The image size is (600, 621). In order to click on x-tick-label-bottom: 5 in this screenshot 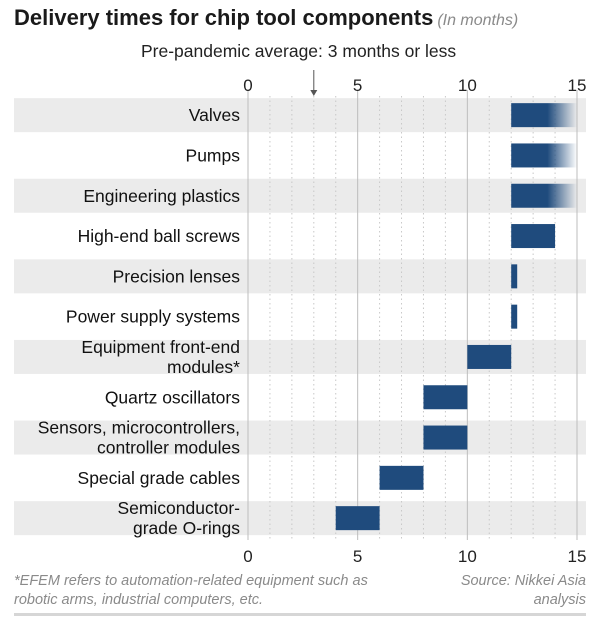, I will do `click(357, 556)`.